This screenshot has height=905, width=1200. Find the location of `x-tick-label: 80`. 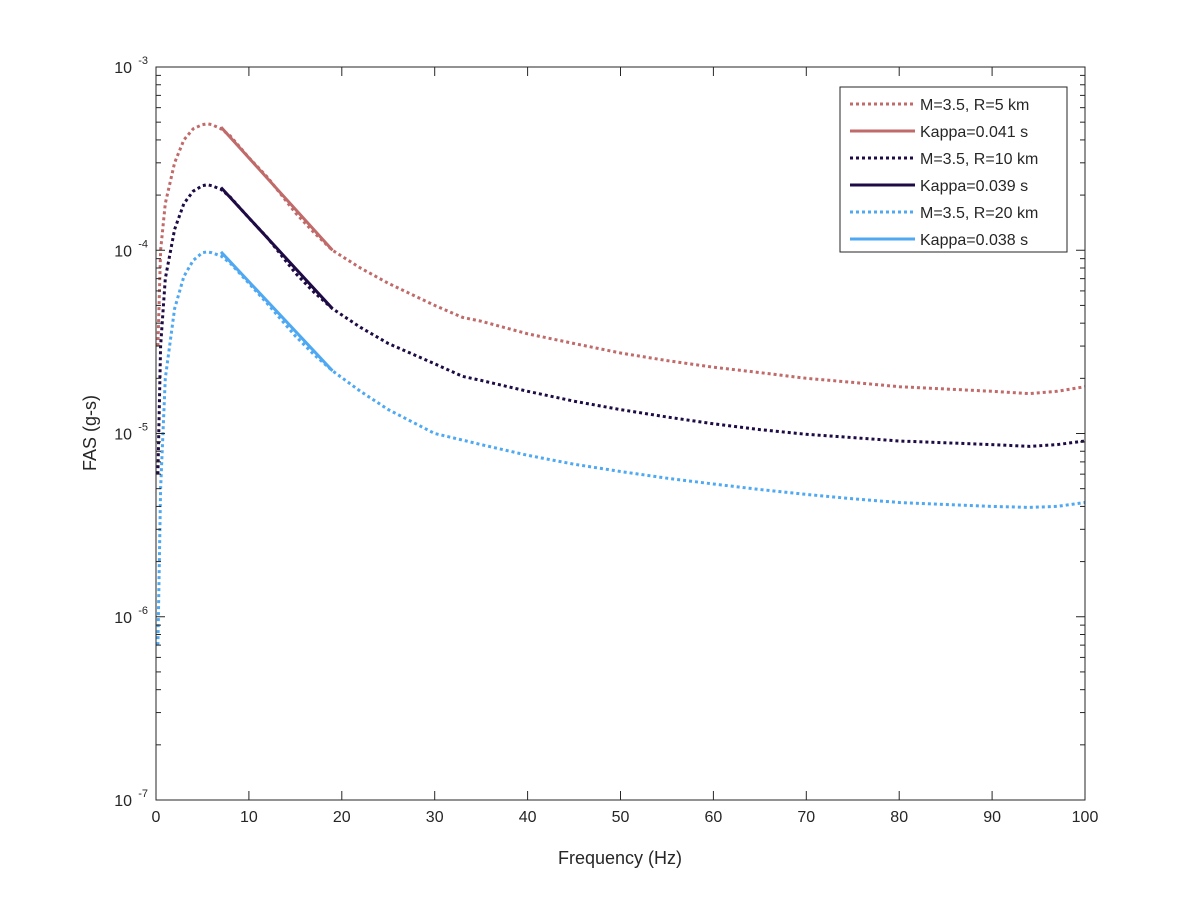

x-tick-label: 80 is located at coordinates (899, 817).